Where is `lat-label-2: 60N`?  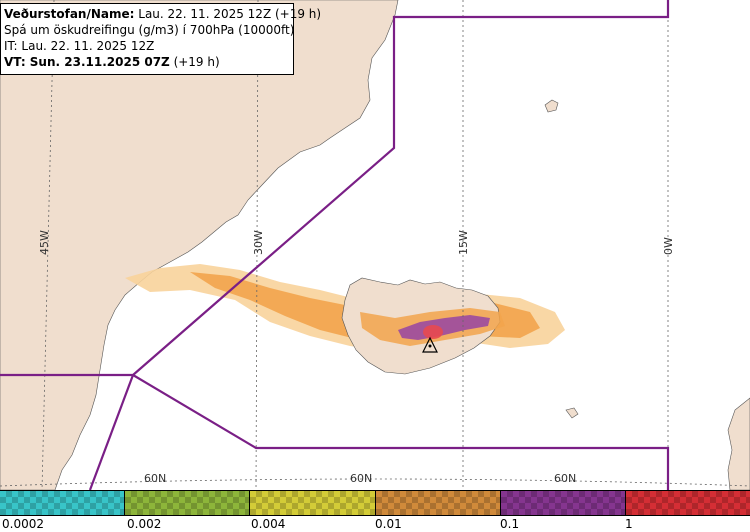
lat-label-2: 60N is located at coordinates (361, 478).